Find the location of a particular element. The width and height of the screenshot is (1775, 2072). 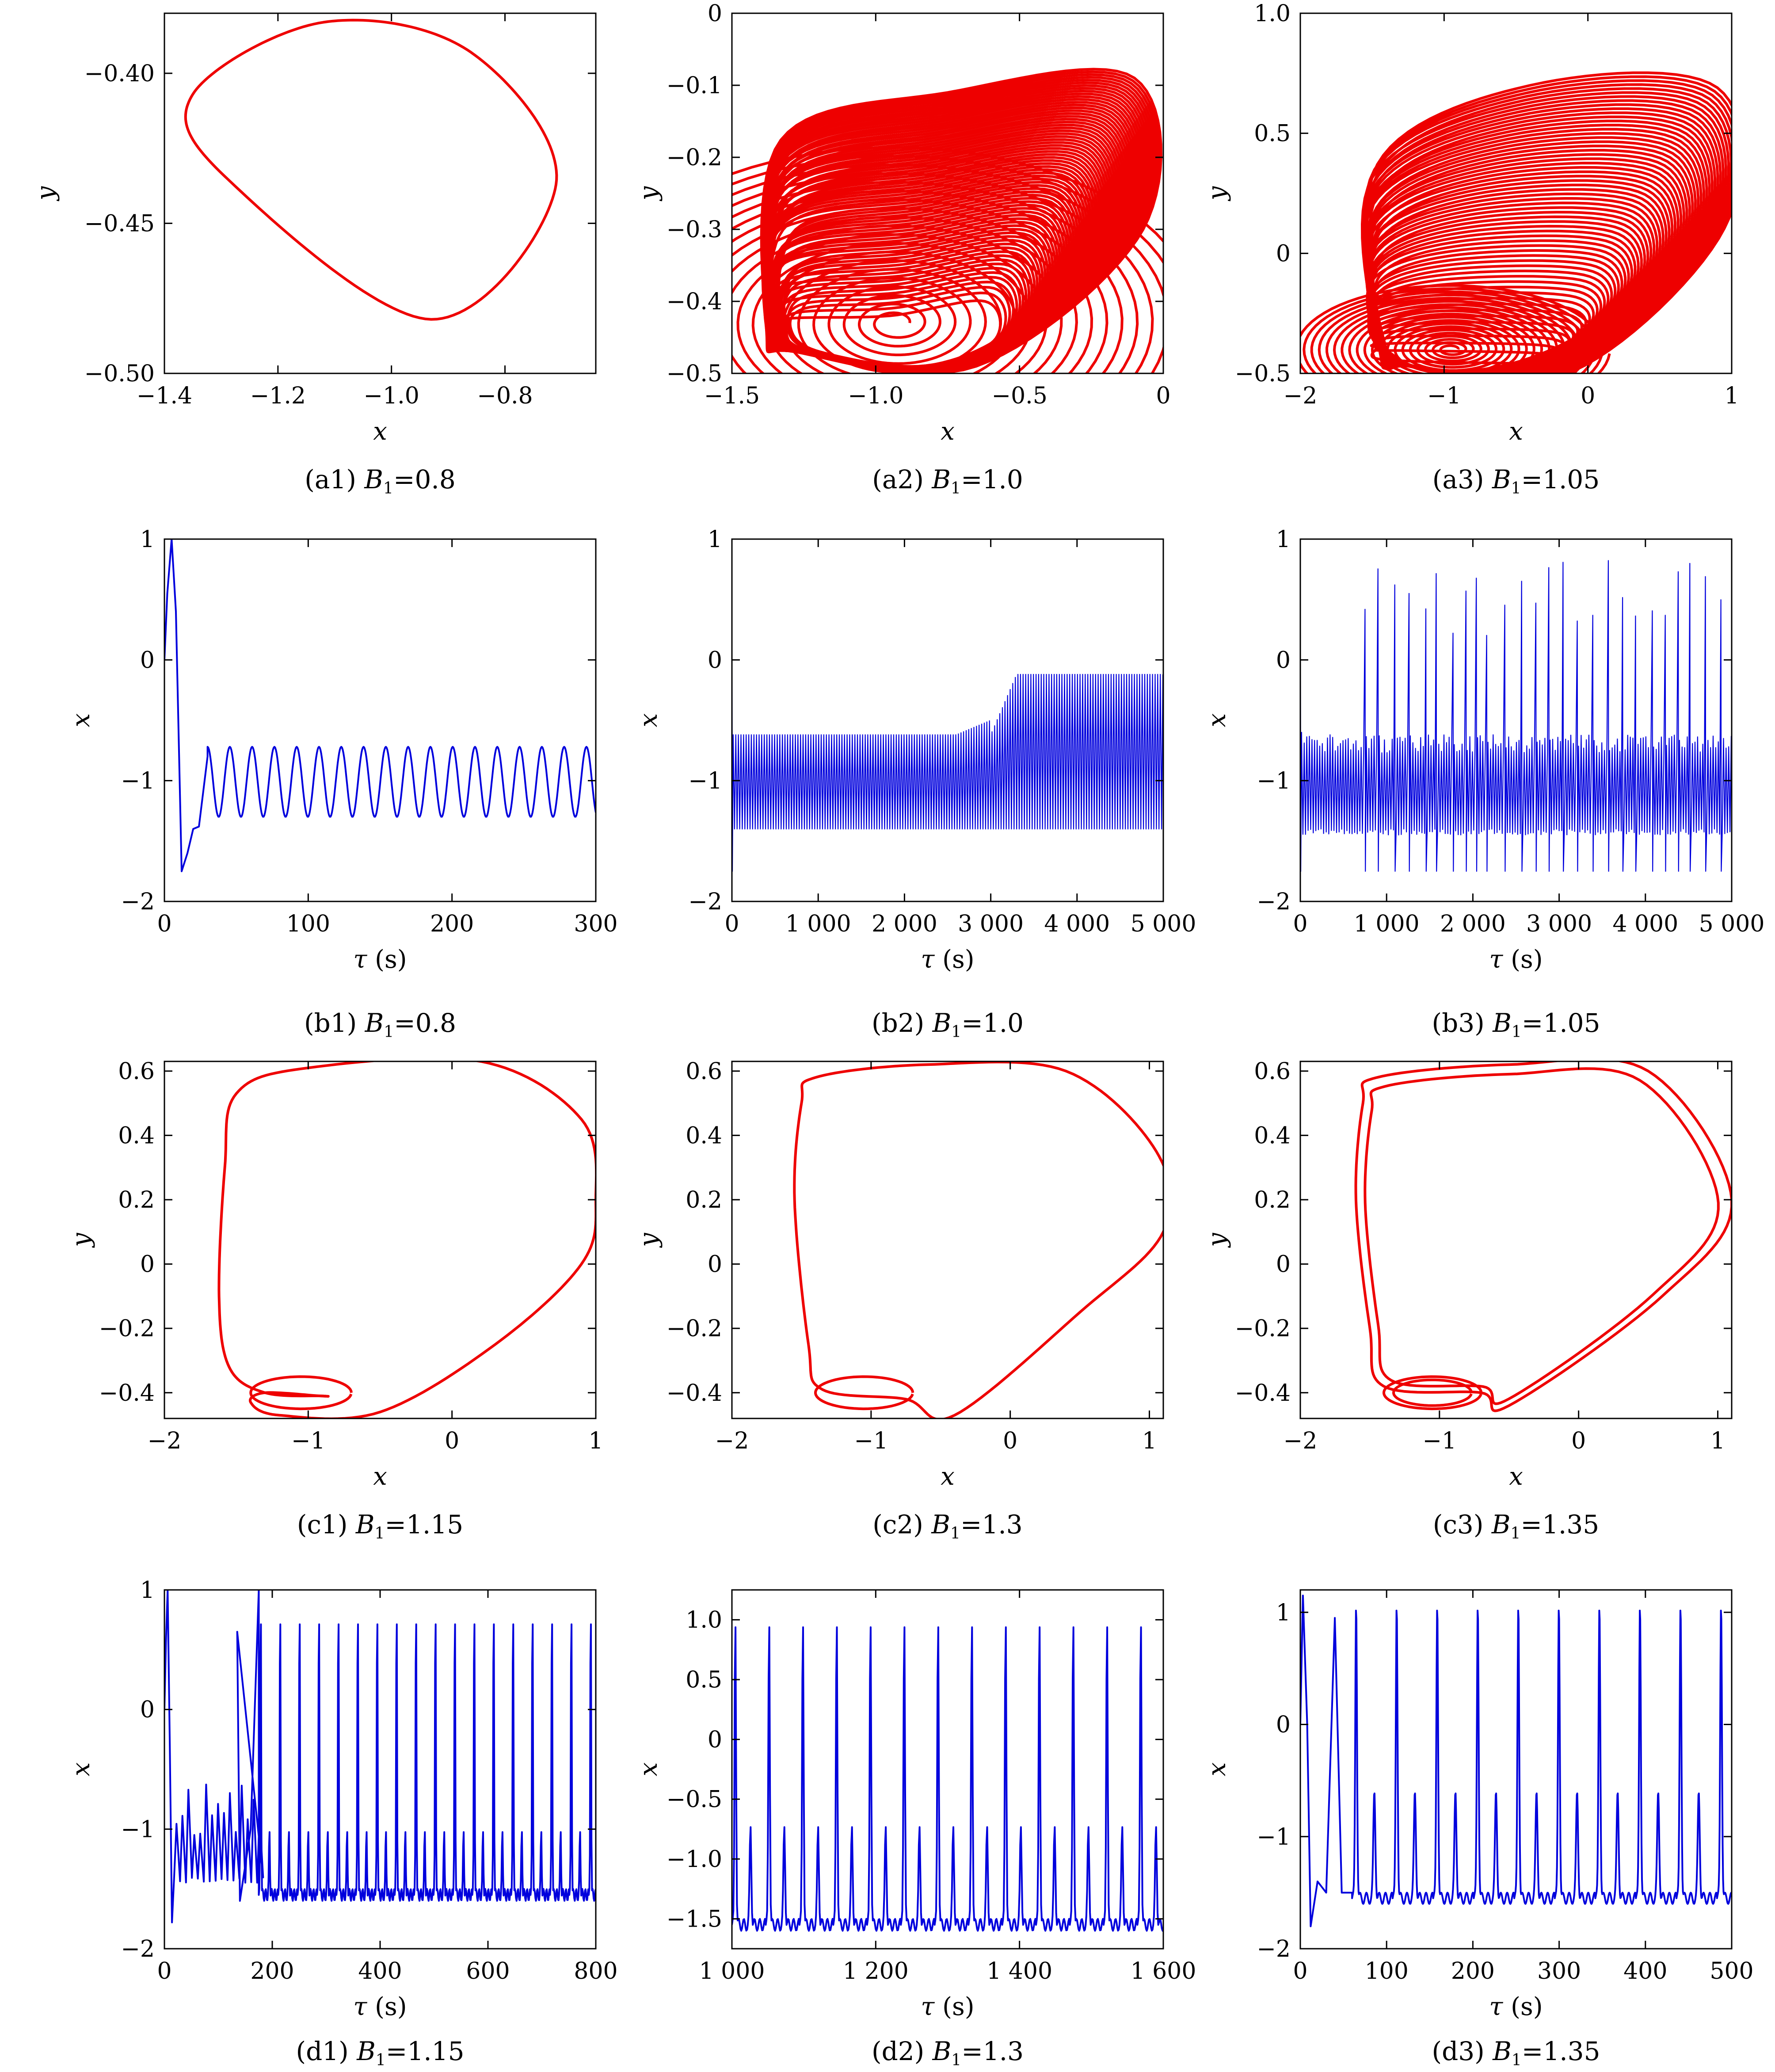

trace-d2 is located at coordinates (948, 1779).